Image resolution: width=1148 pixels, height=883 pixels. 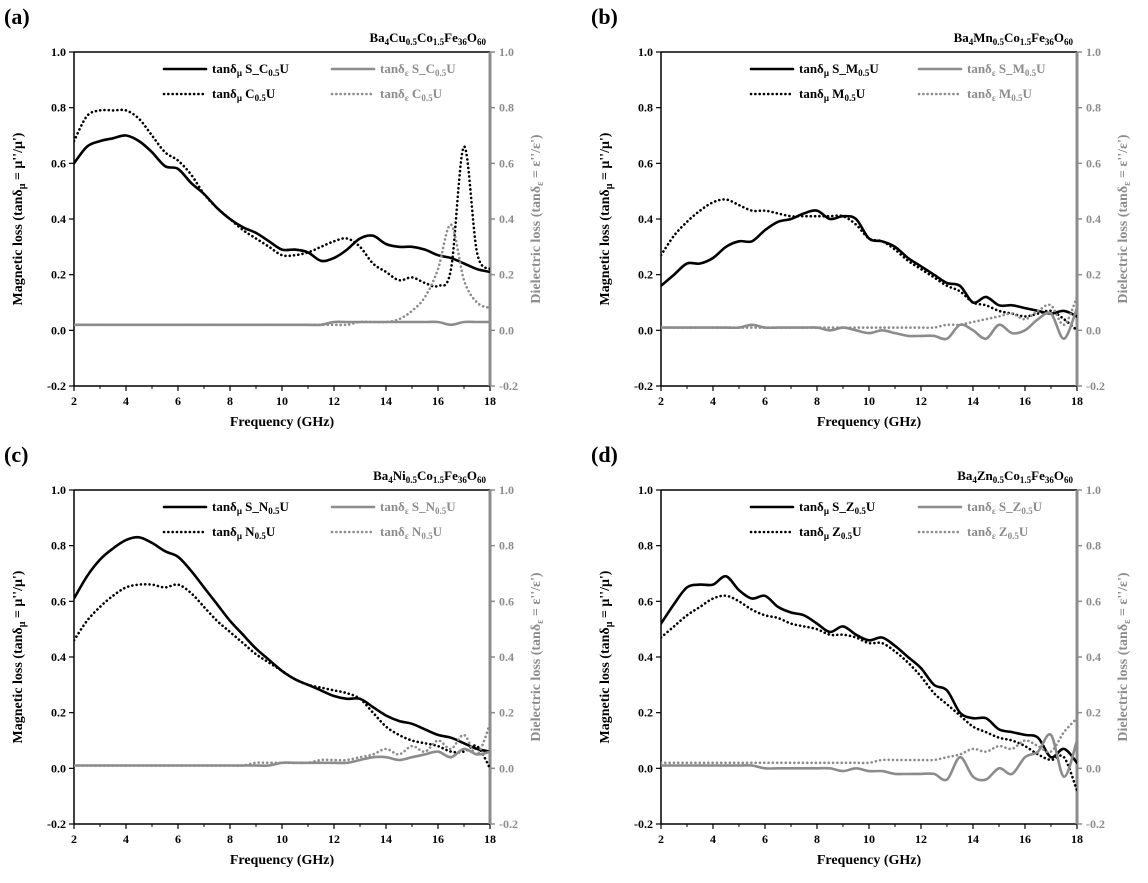 What do you see at coordinates (427, 38) in the screenshot?
I see `composition-label: Ba4Cu0.5Co1.5Fe36O60​` at bounding box center [427, 38].